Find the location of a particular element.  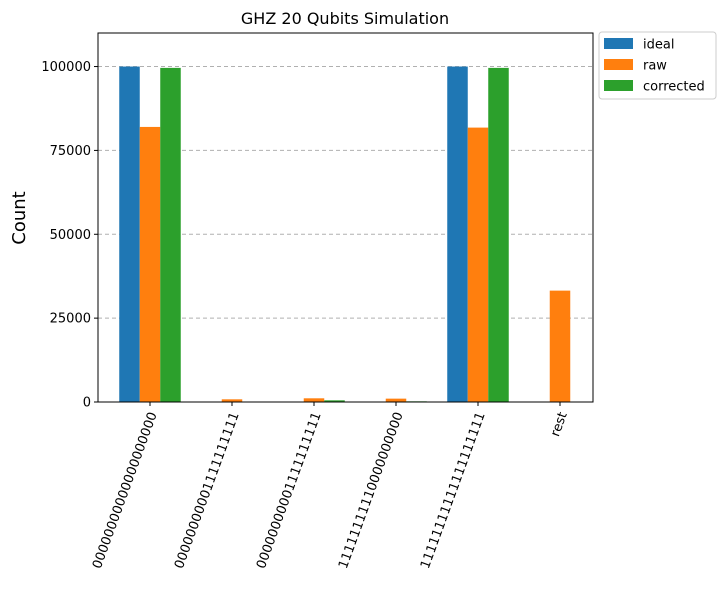

legend-label-ideal: ideal is located at coordinates (658, 45).